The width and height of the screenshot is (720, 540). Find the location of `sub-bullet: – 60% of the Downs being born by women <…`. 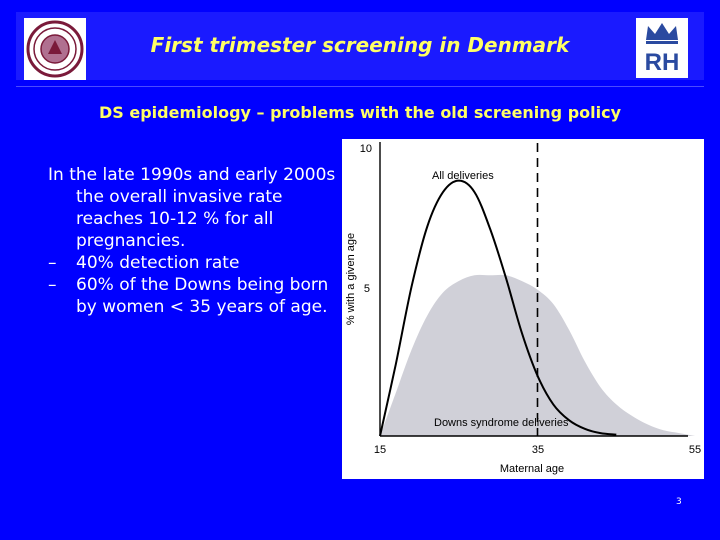

sub-bullet: – 60% of the Downs being born by women <… is located at coordinates (193, 296).